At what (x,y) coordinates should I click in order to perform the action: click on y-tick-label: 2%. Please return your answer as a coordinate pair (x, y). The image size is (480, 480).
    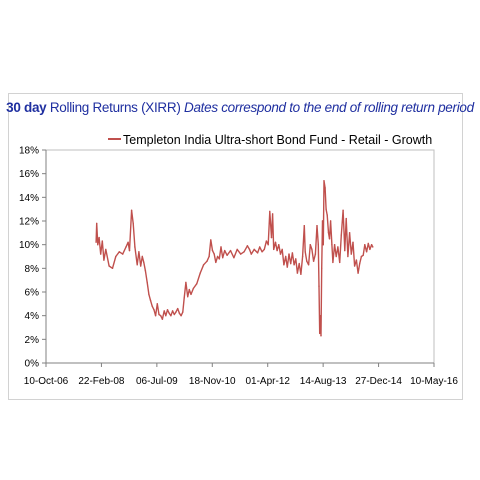
    Looking at the image, I should click on (32, 340).